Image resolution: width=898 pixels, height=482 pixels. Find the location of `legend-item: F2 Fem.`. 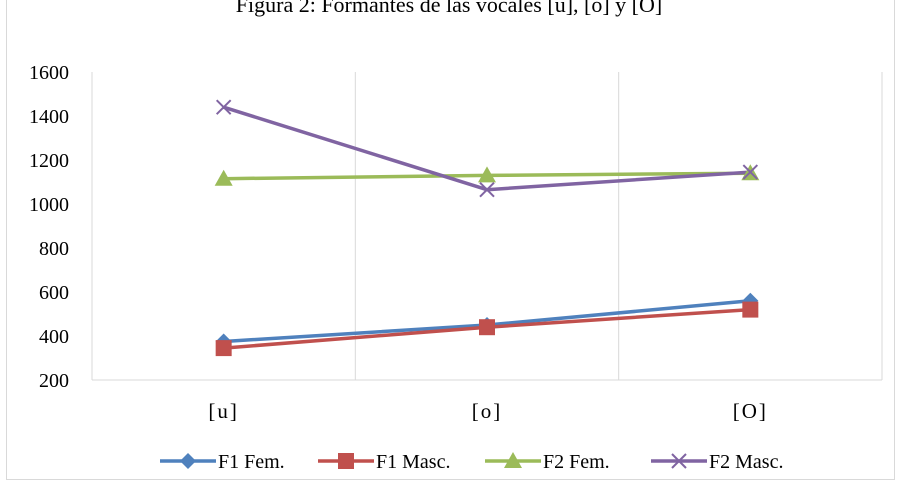

legend-item: F2 Fem. is located at coordinates (547, 462).